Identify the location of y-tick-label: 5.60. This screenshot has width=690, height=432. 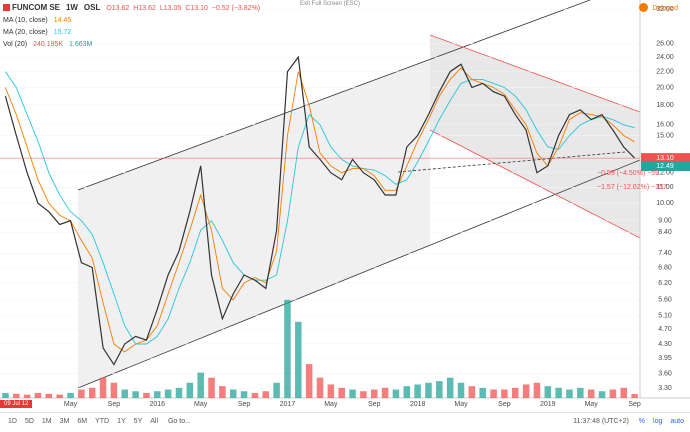
(665, 300).